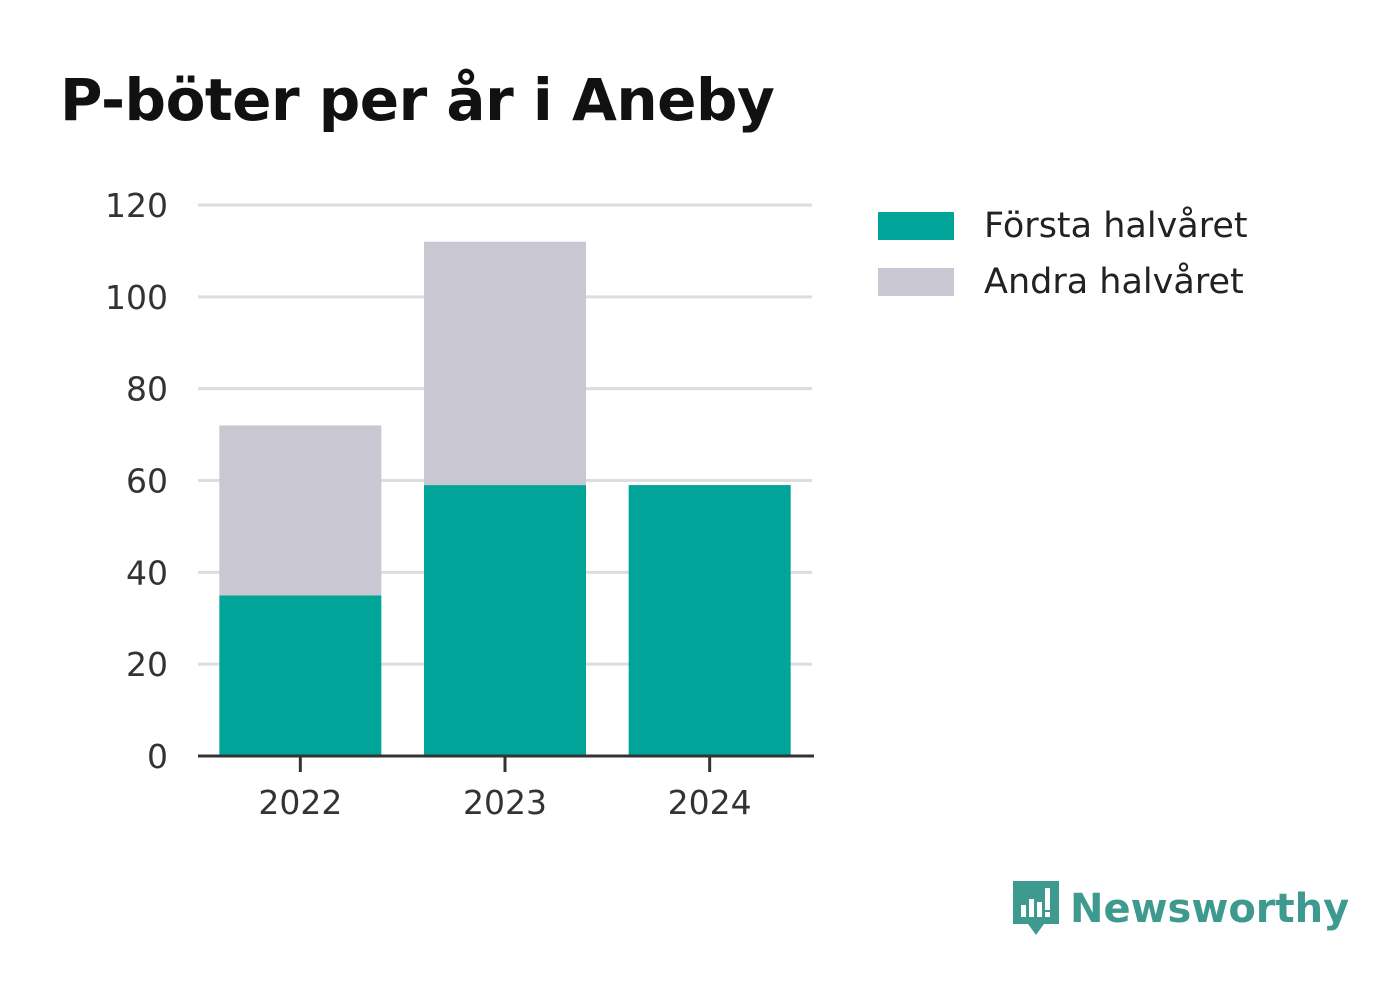 The width and height of the screenshot is (1382, 999). I want to click on y-tick-label: 80, so click(147, 389).